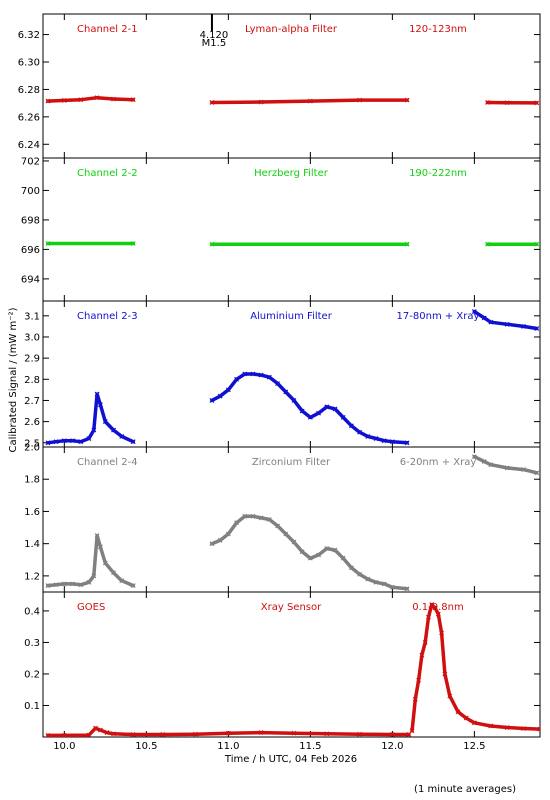  What do you see at coordinates (32, 611) in the screenshot?
I see `y-tick-label: 0.4` at bounding box center [32, 611].